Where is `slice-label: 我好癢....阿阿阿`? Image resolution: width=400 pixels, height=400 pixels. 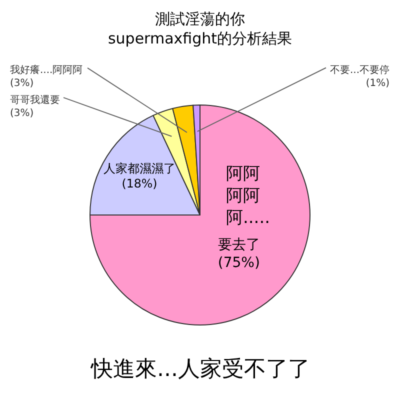 slice-label: 我好癢....阿阿阿 is located at coordinates (46, 70).